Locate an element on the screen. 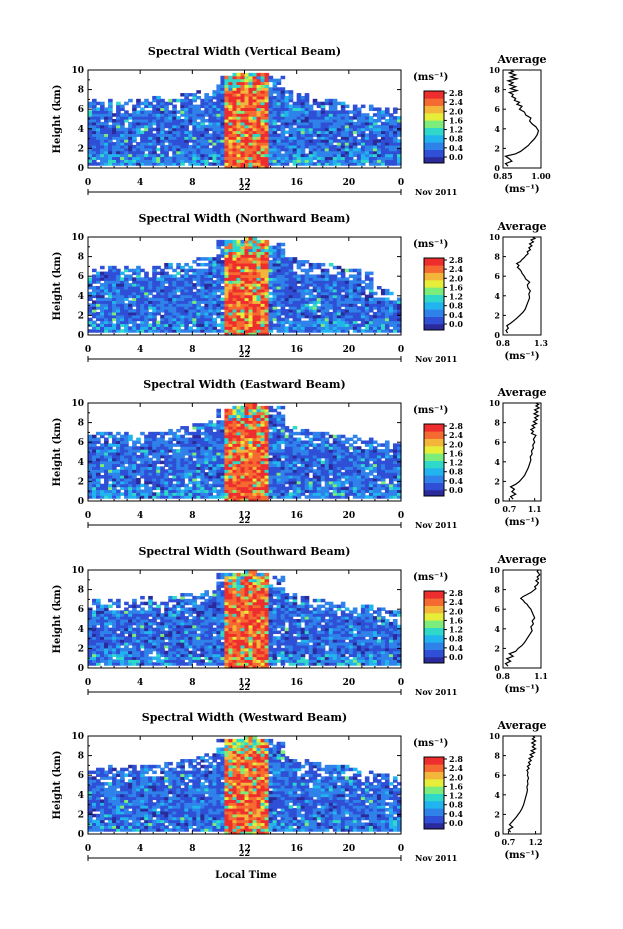 Image resolution: width=623 pixels, height=929 pixels. y-axis-label: Height (km) is located at coordinates (57, 119).